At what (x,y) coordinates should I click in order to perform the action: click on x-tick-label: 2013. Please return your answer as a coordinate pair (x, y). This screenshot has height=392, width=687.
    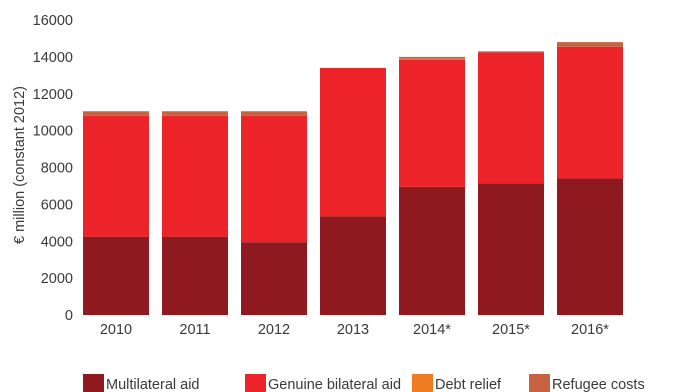
    Looking at the image, I should click on (353, 330).